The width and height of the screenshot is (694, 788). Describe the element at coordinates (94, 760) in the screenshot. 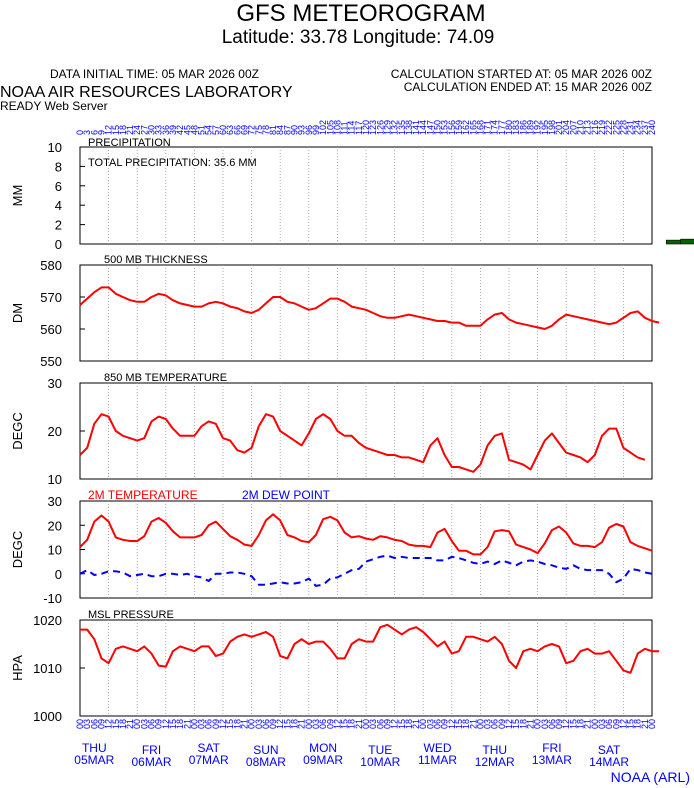

I see `date-label: 05MAR` at that location.